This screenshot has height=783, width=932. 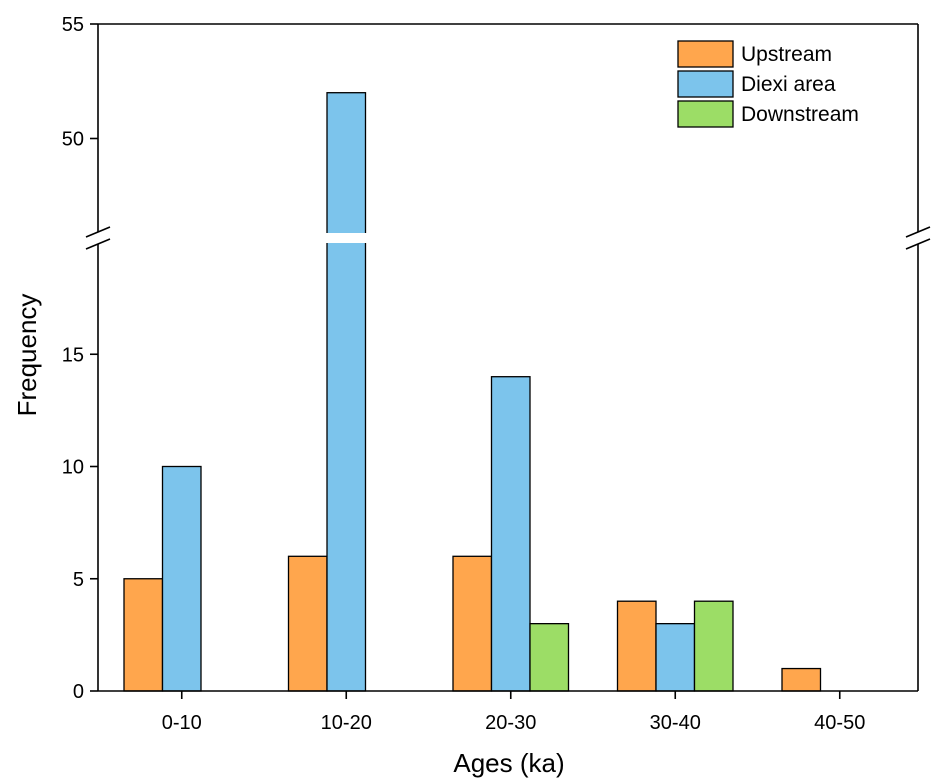 What do you see at coordinates (510, 723) in the screenshot?
I see `x-tick-label: 20-30` at bounding box center [510, 723].